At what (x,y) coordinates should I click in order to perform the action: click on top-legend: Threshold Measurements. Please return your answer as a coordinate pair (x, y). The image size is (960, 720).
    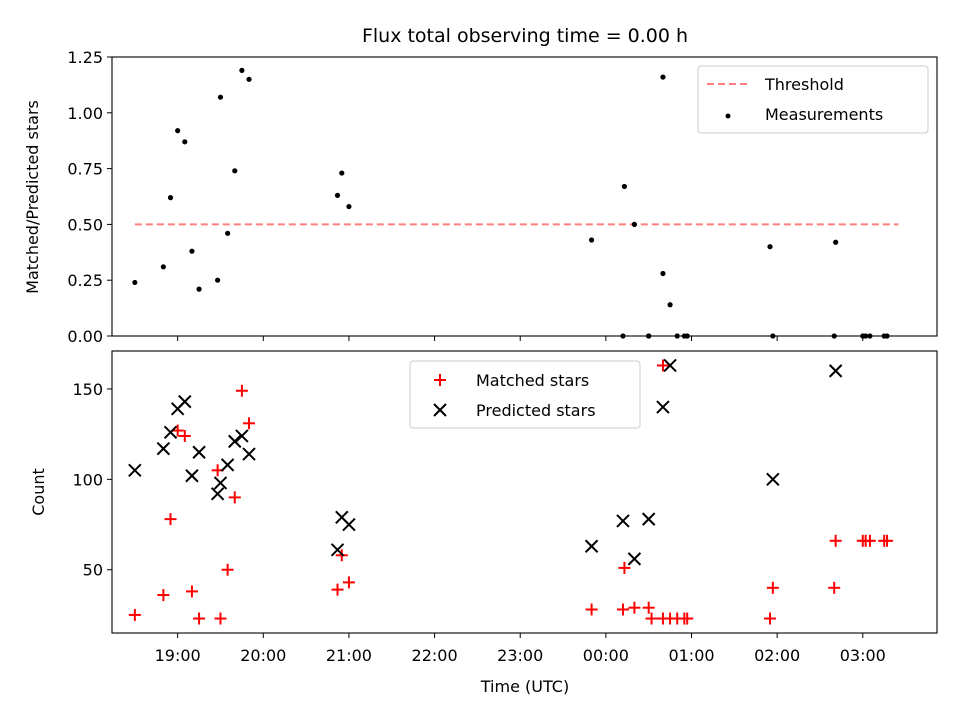
    Looking at the image, I should click on (813, 99).